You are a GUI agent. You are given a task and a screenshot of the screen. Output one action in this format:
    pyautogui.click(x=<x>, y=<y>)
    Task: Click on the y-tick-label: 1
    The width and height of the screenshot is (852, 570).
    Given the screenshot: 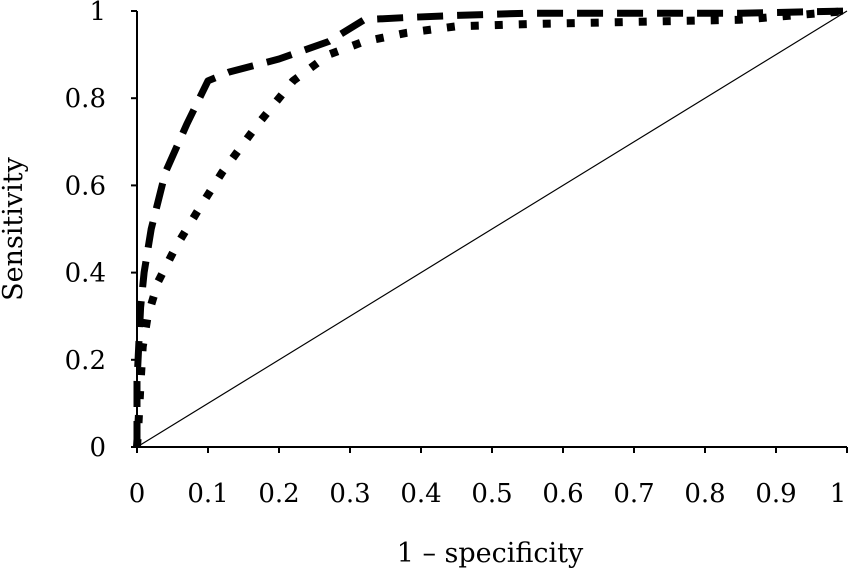 What is the action you would take?
    pyautogui.click(x=97, y=13)
    